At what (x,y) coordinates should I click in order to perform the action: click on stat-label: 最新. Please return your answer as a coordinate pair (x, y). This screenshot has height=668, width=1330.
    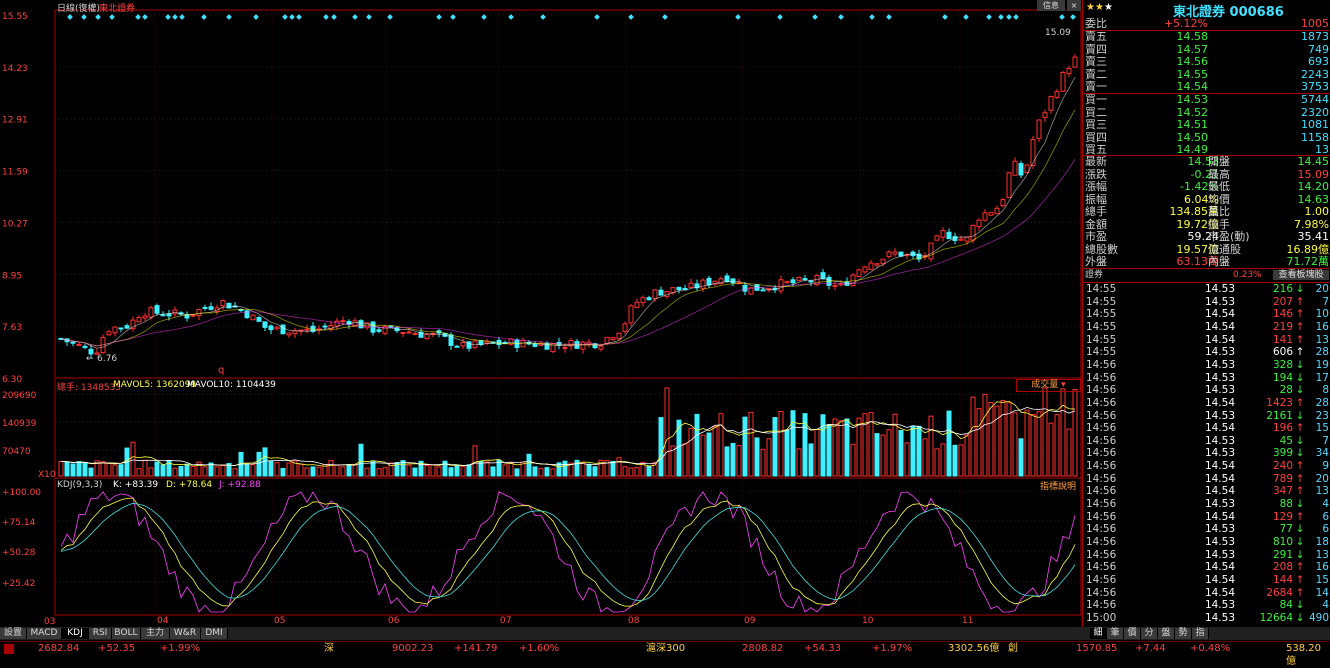
    Looking at the image, I should click on (1096, 161).